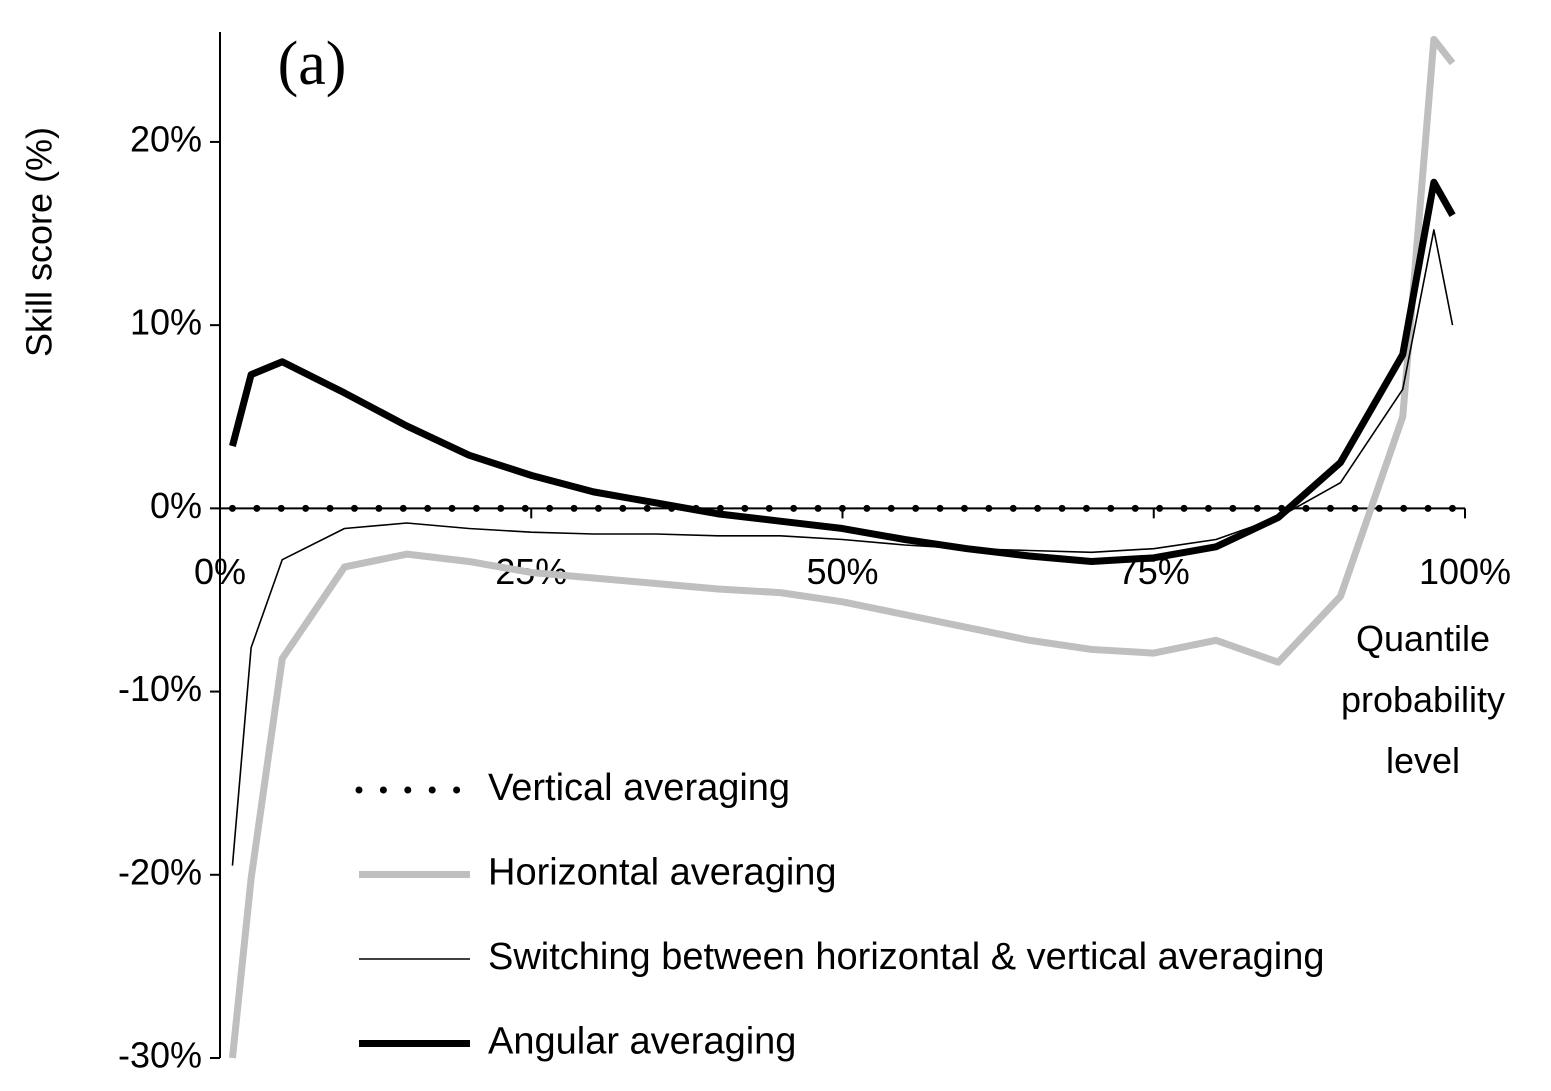 The image size is (1551, 1091). What do you see at coordinates (312, 64) in the screenshot?
I see `panel-label: (a)` at bounding box center [312, 64].